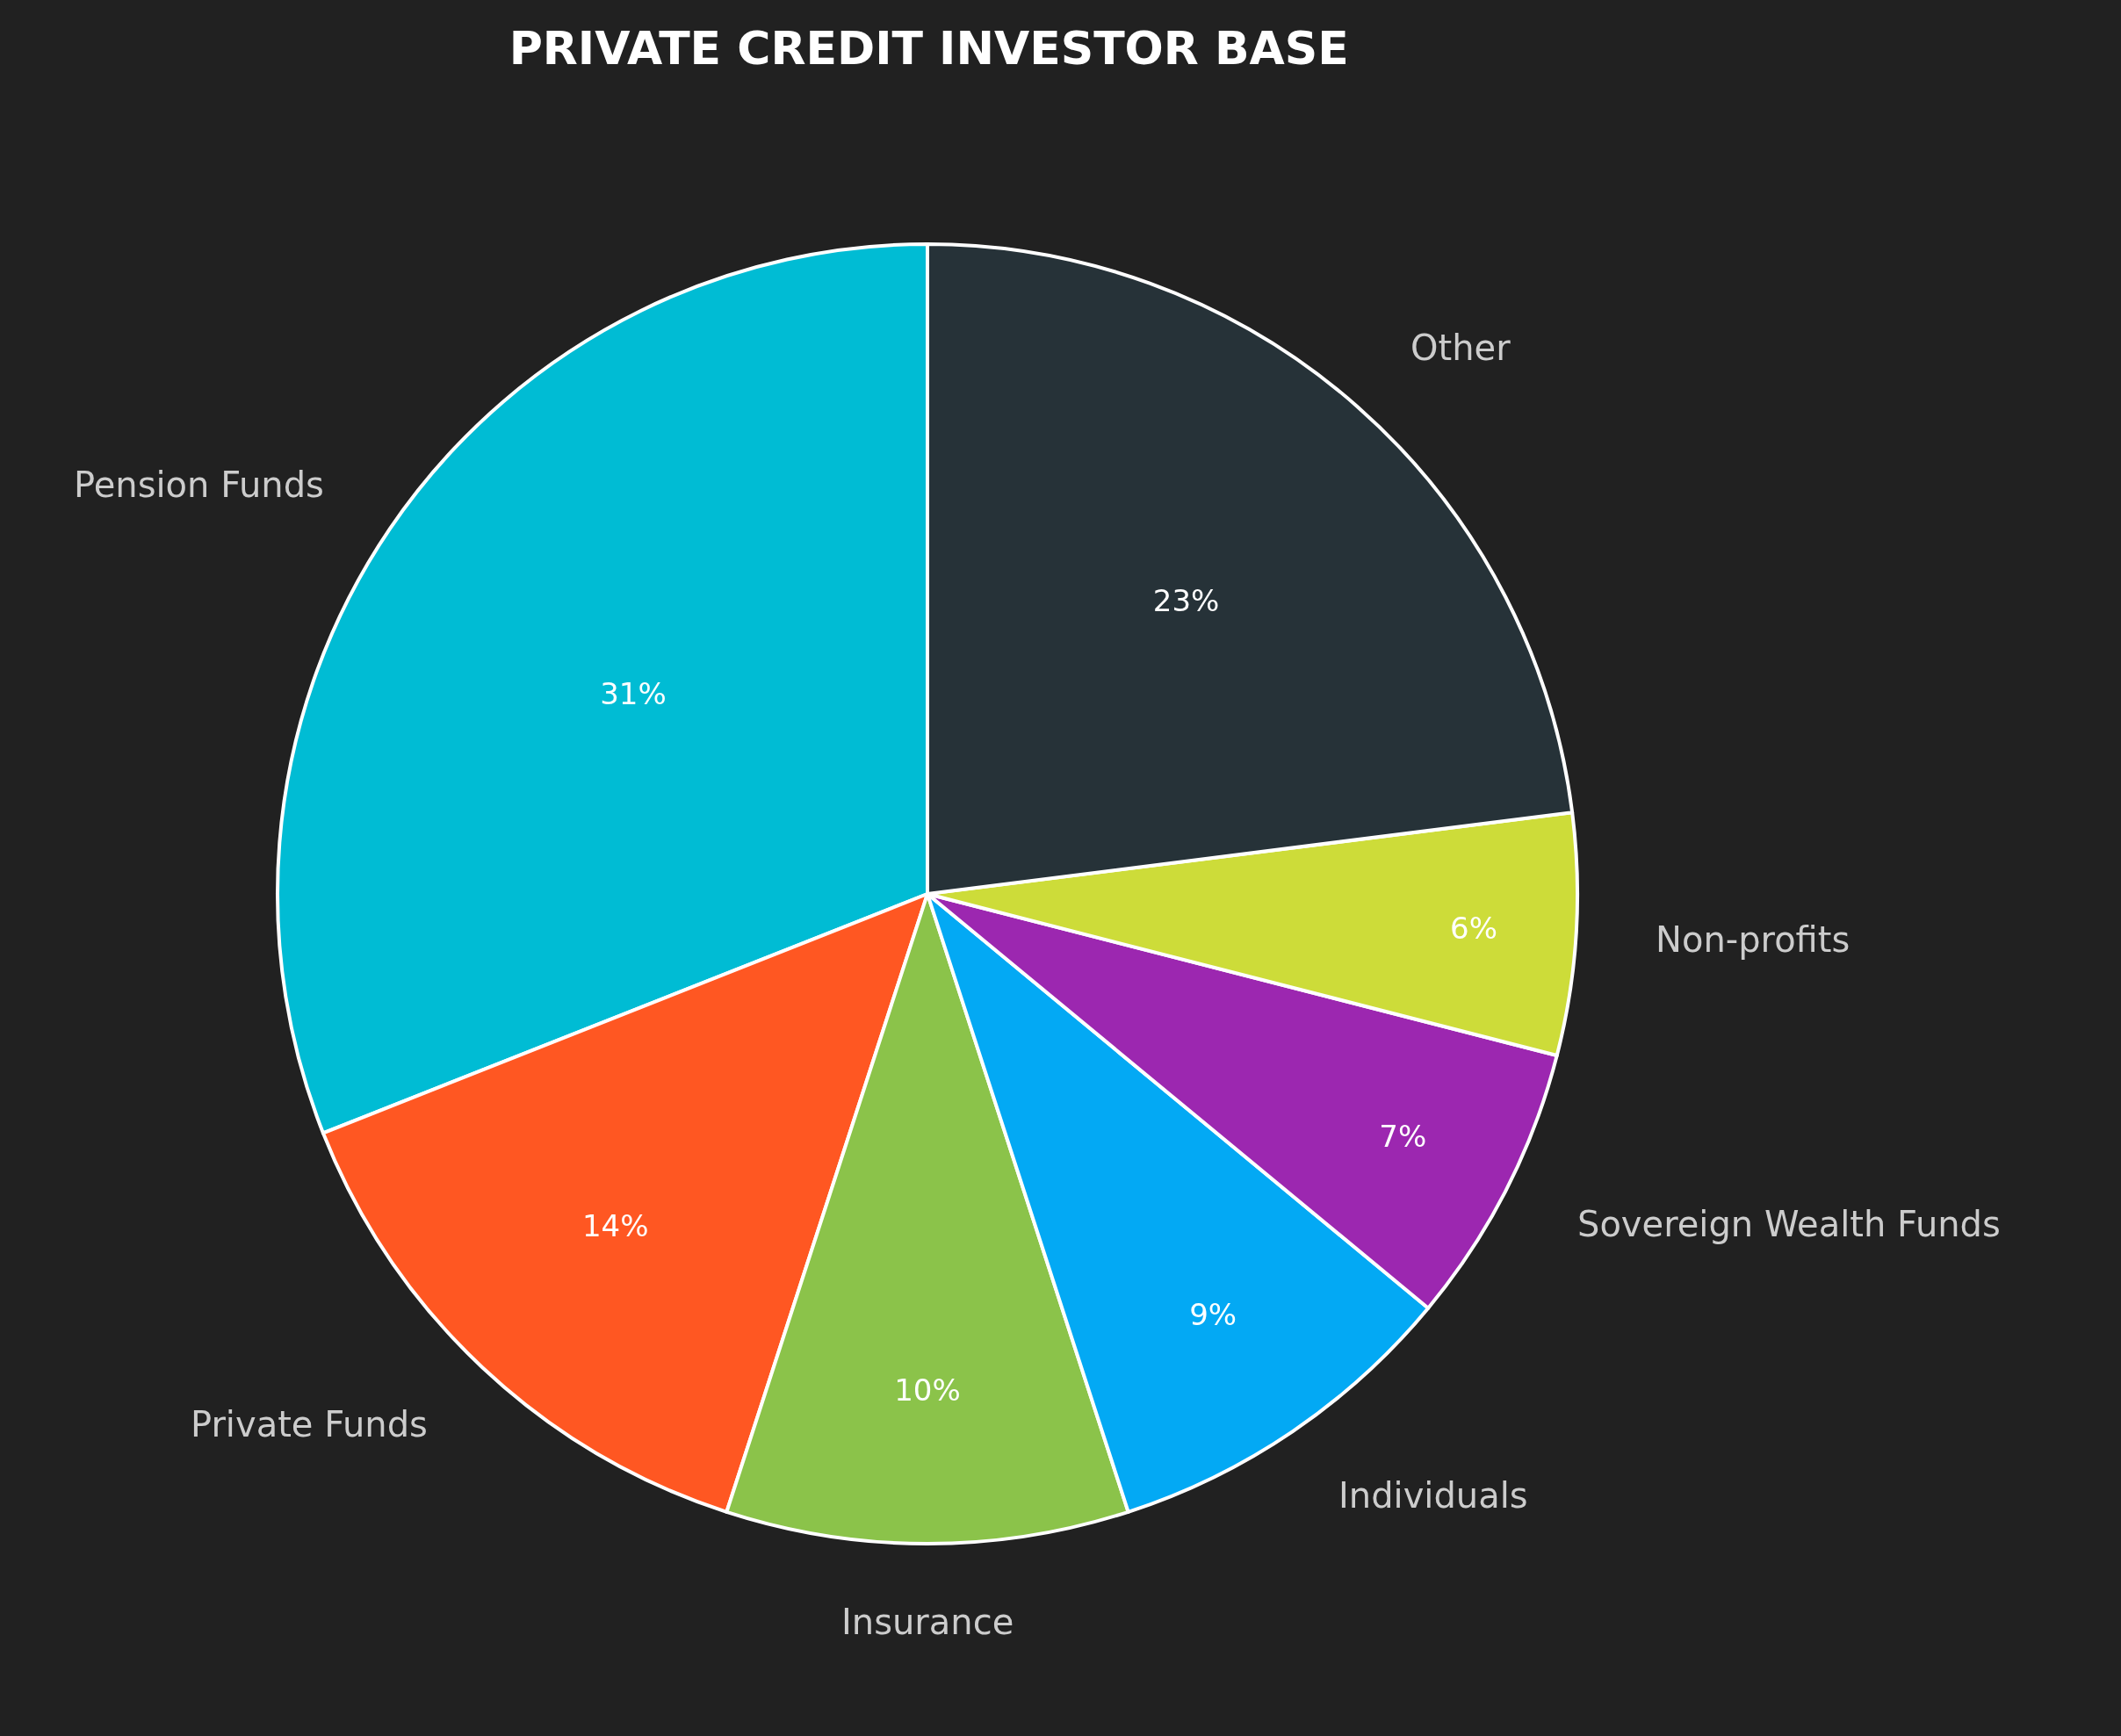 The width and height of the screenshot is (2121, 1736). Describe the element at coordinates (927, 1390) in the screenshot. I see `data-label: 10%` at that location.